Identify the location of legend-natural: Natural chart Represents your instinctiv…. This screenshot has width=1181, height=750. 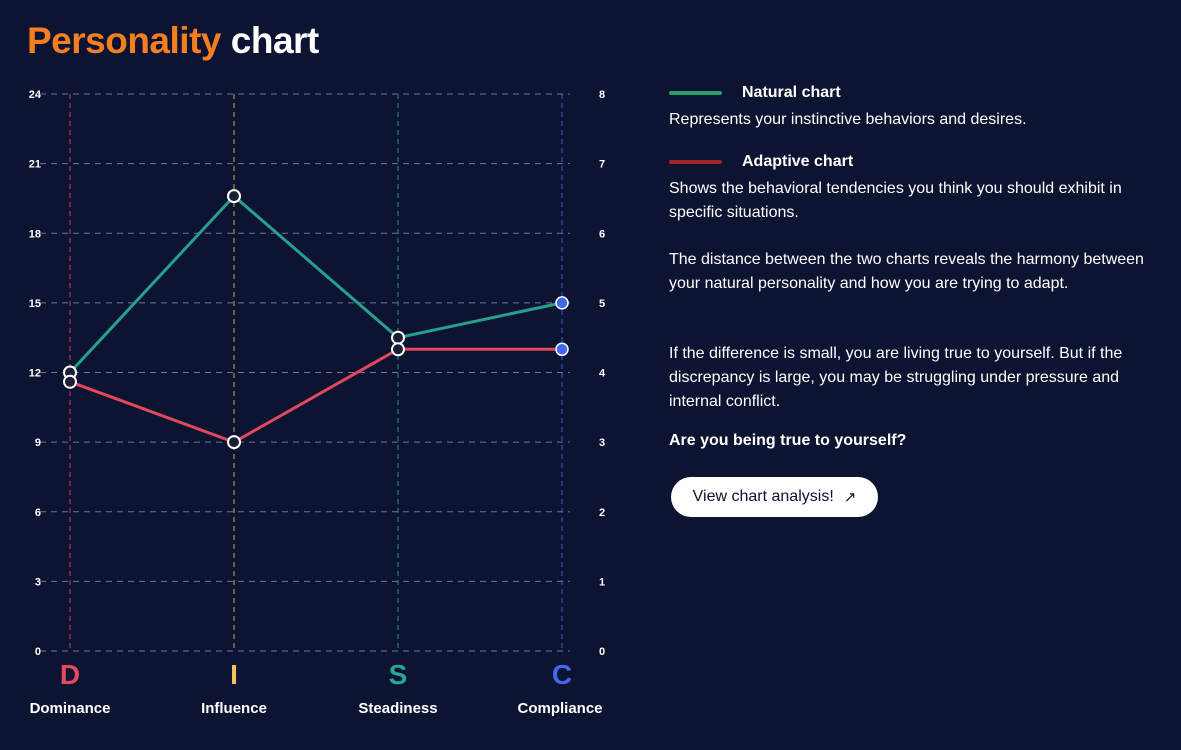
(909, 108).